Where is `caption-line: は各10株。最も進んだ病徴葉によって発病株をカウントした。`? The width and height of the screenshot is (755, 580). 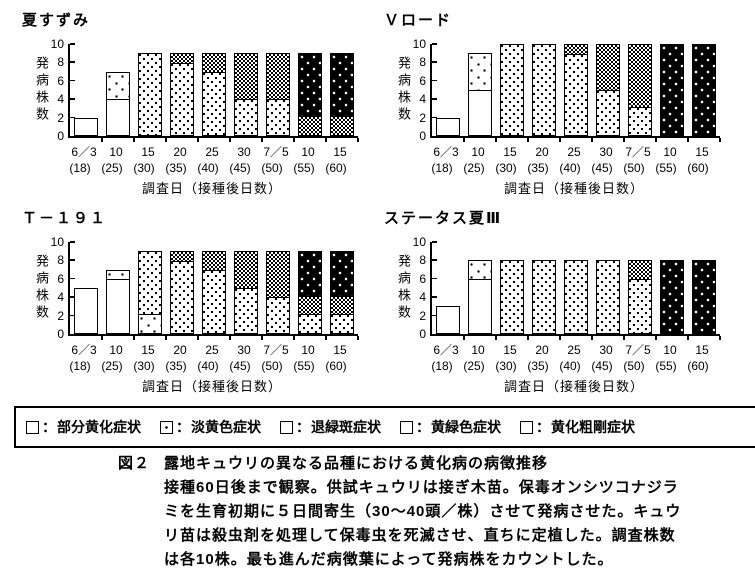 caption-line: は各10株。最も進んだ病徴葉によって発病株をカウントした。 is located at coordinates (389, 559).